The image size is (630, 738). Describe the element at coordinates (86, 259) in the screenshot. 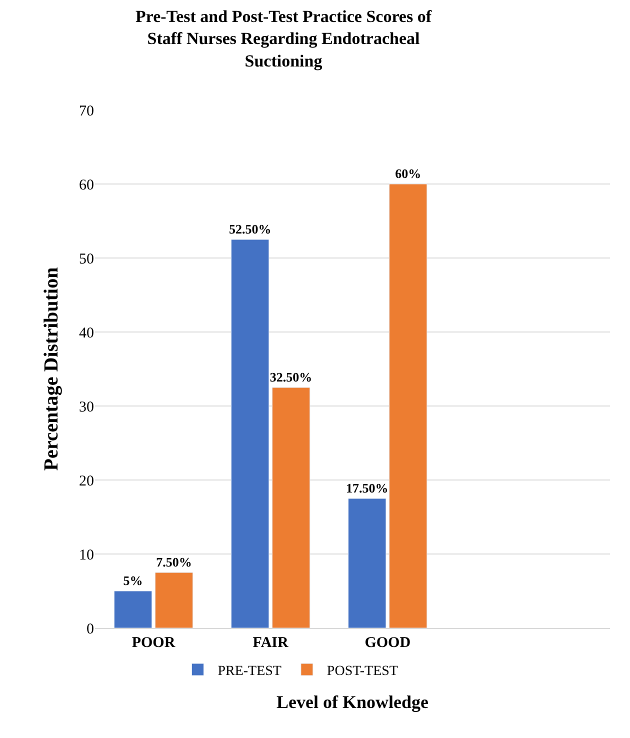

I see `y-tick-label: 50` at that location.